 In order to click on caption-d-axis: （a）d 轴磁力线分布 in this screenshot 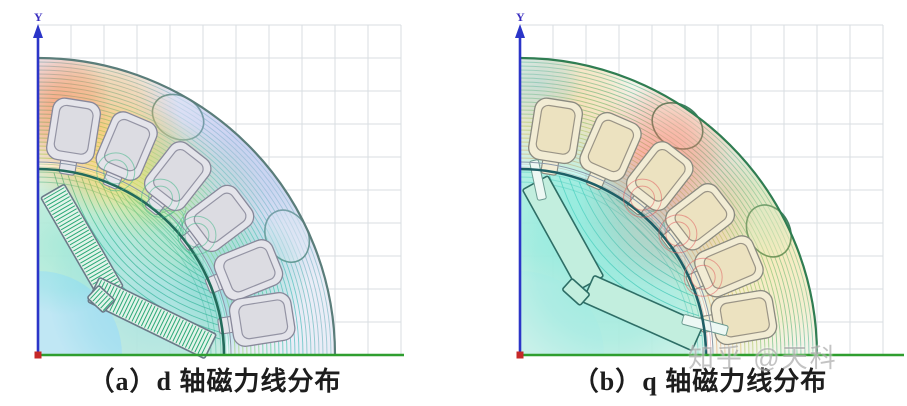, I will do `click(215, 381)`.